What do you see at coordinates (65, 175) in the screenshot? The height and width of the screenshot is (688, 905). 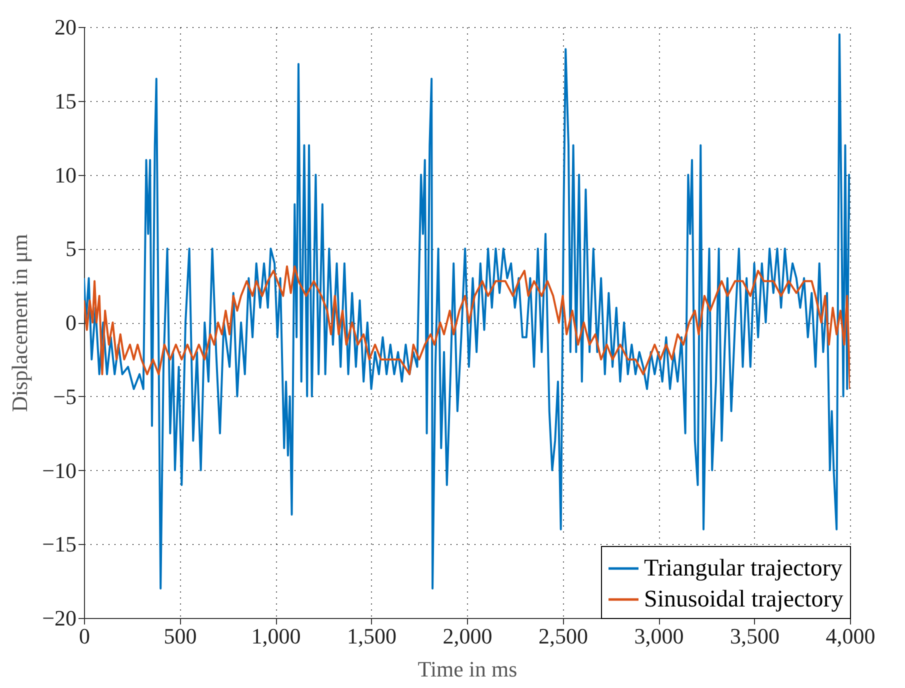 I see `y-tick-label: 10` at bounding box center [65, 175].